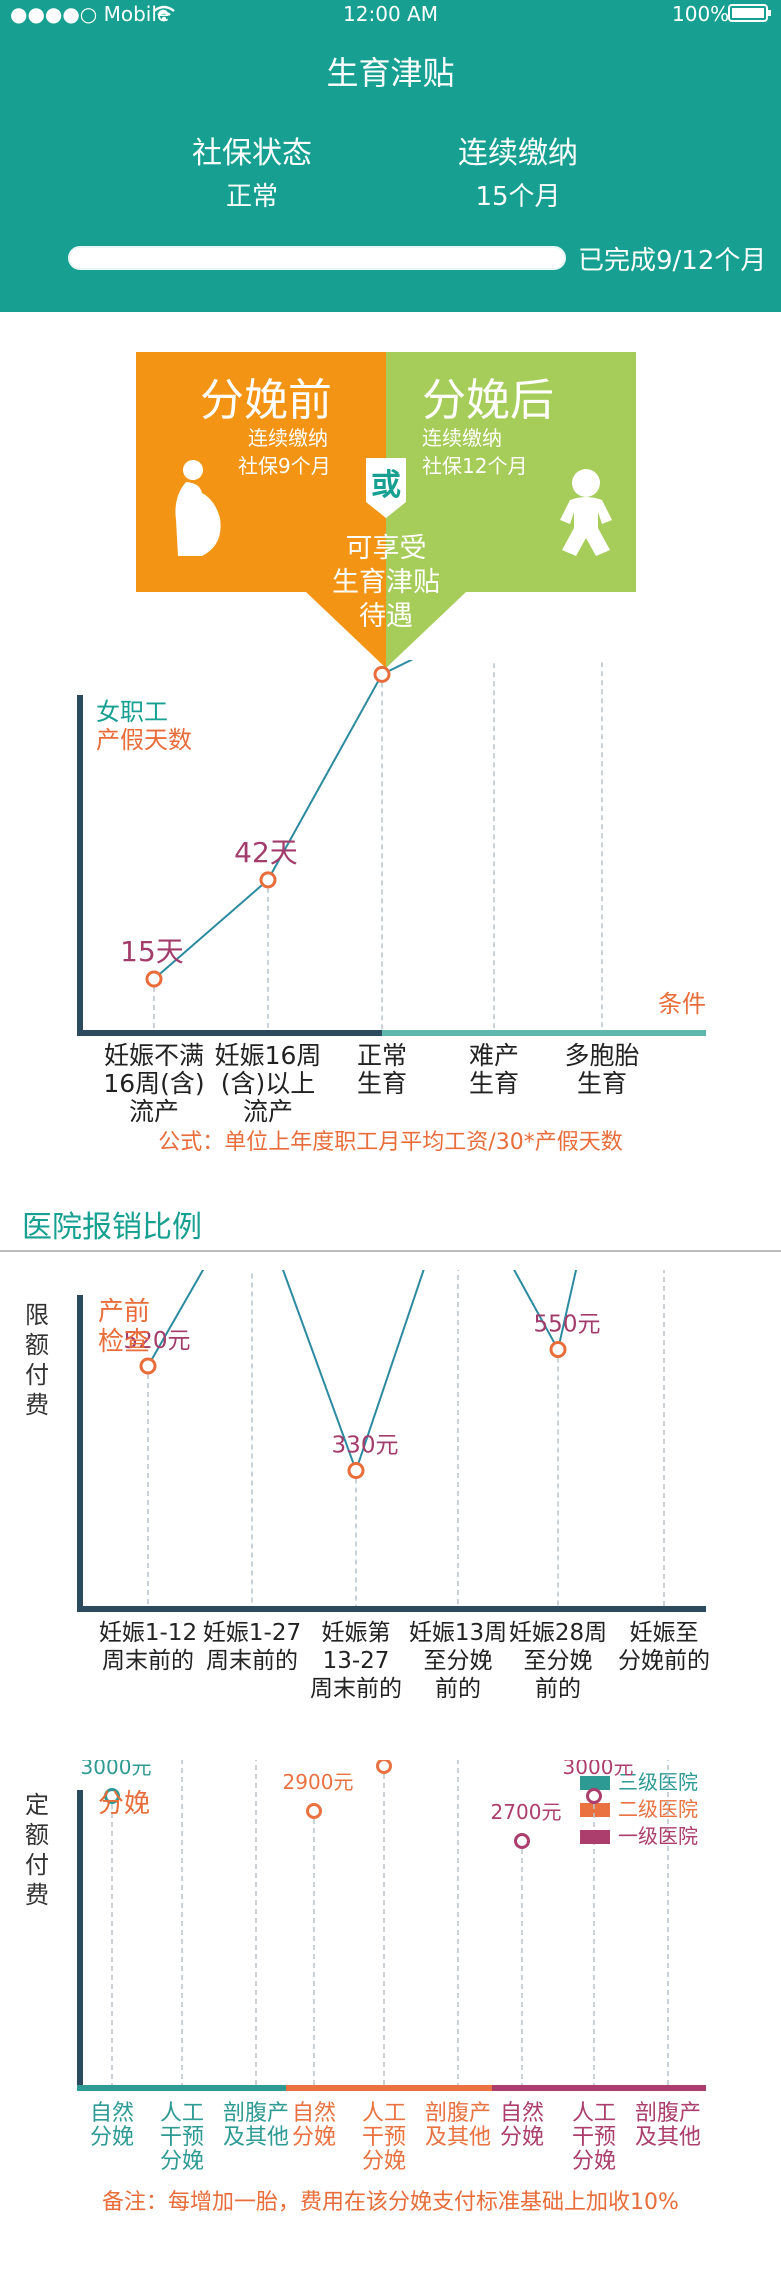 This screenshot has width=781, height=2279. Describe the element at coordinates (511, 510) in the screenshot. I see `banner-right-panel` at that location.